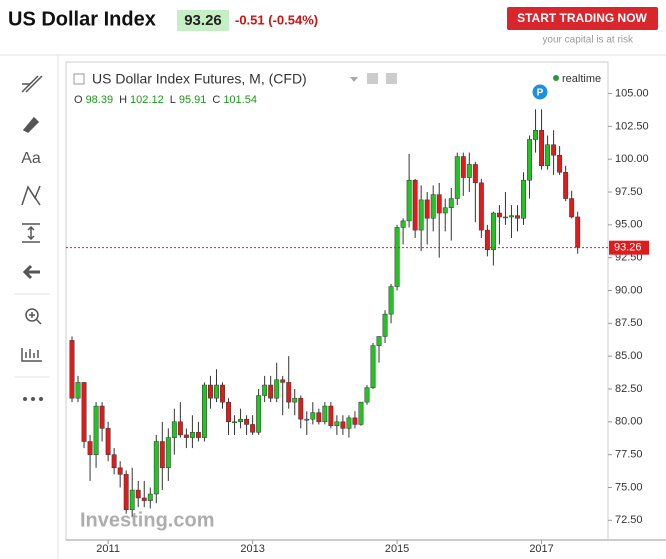  Describe the element at coordinates (31, 195) in the screenshot. I see `tool-pattern` at that location.